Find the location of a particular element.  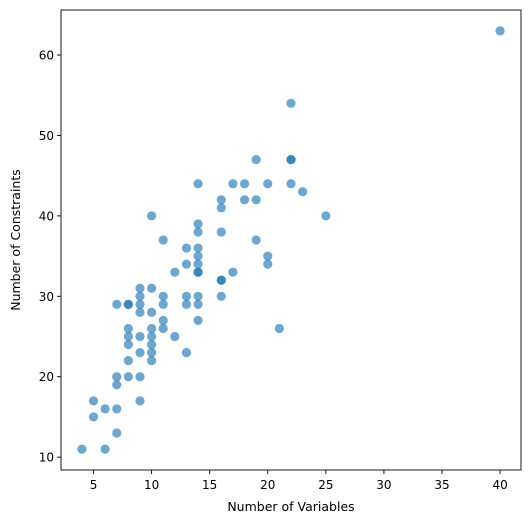

x-tick-label: 15 is located at coordinates (209, 485).